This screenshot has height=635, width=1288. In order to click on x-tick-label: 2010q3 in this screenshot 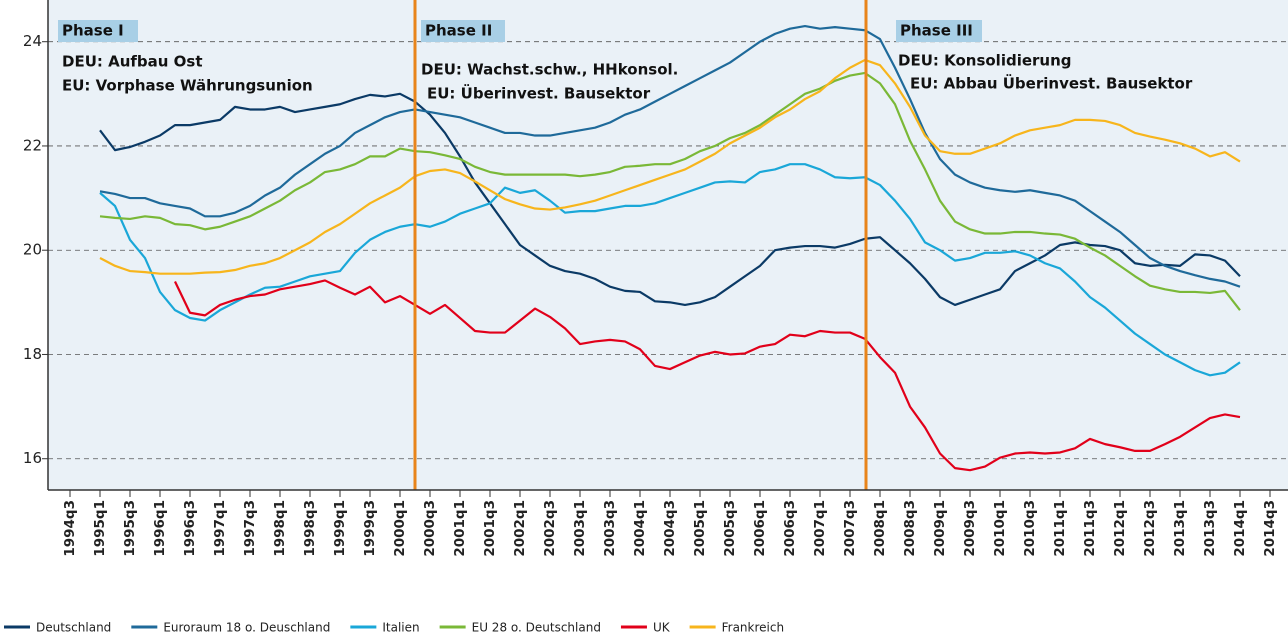, I will do `click(1030, 528)`.